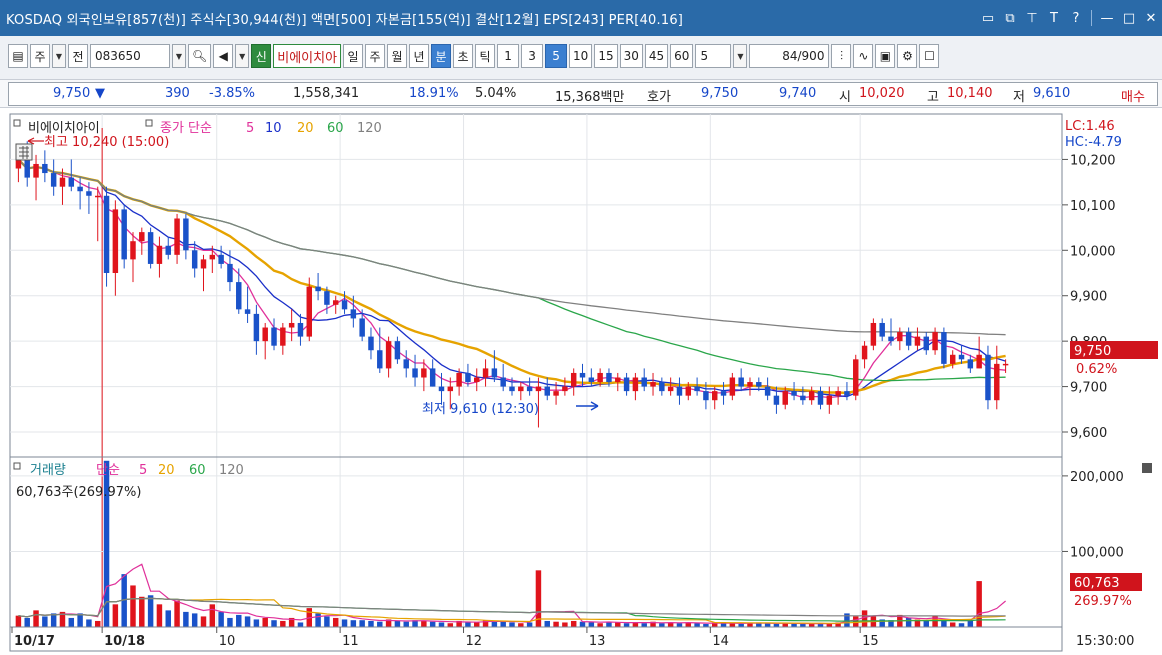 The width and height of the screenshot is (1162, 655). What do you see at coordinates (397, 56) in the screenshot?
I see `period-month-button: 월` at bounding box center [397, 56].